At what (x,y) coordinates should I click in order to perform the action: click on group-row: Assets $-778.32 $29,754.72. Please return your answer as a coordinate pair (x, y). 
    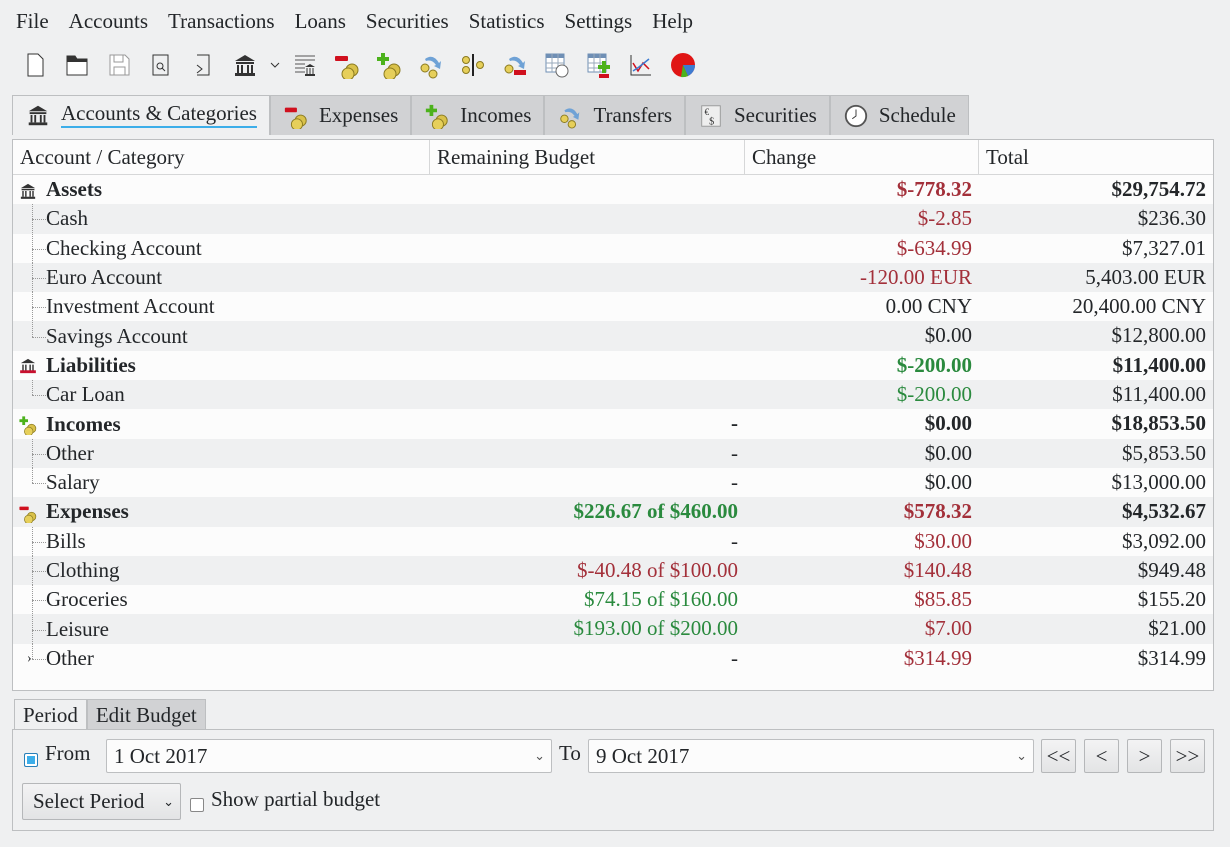
    Looking at the image, I should click on (613, 189).